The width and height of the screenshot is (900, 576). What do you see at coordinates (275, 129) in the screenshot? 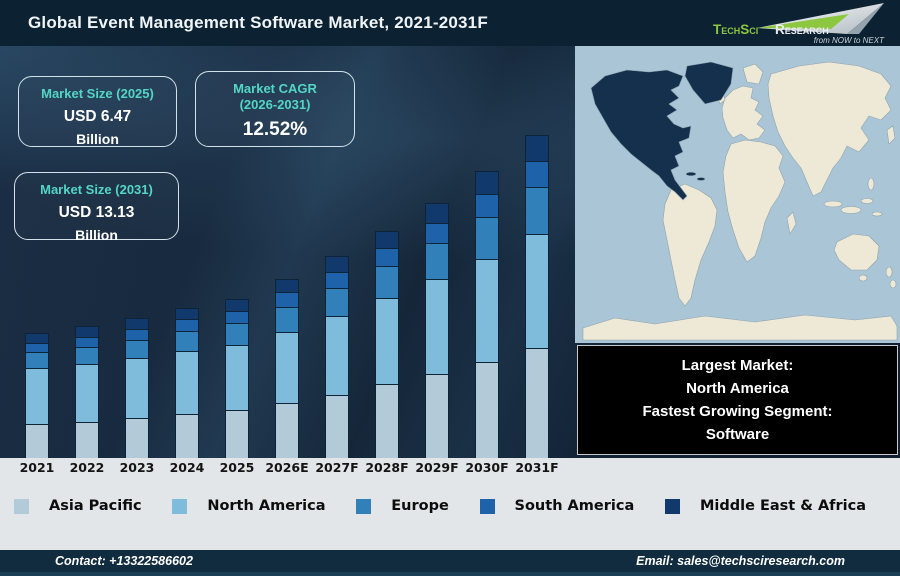
I see `stat-value: 12.52%` at bounding box center [275, 129].